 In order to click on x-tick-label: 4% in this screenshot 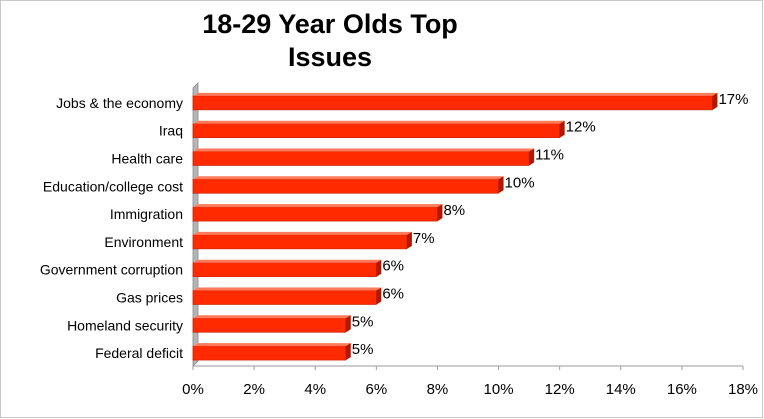, I will do `click(315, 389)`.